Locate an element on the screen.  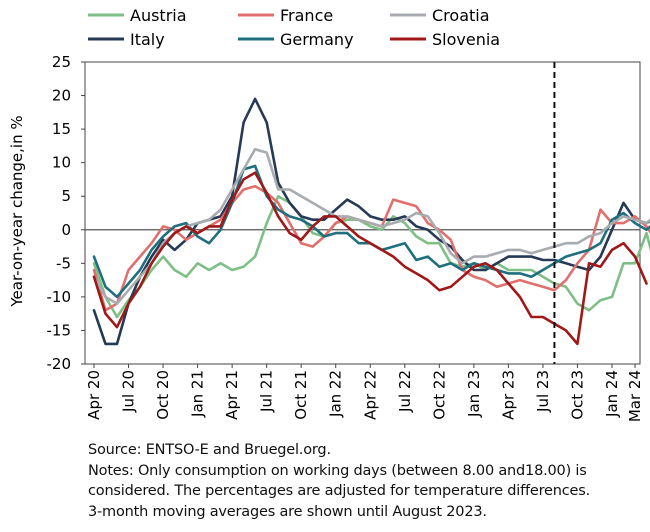
y-tick-label: 10 is located at coordinates (61, 163).